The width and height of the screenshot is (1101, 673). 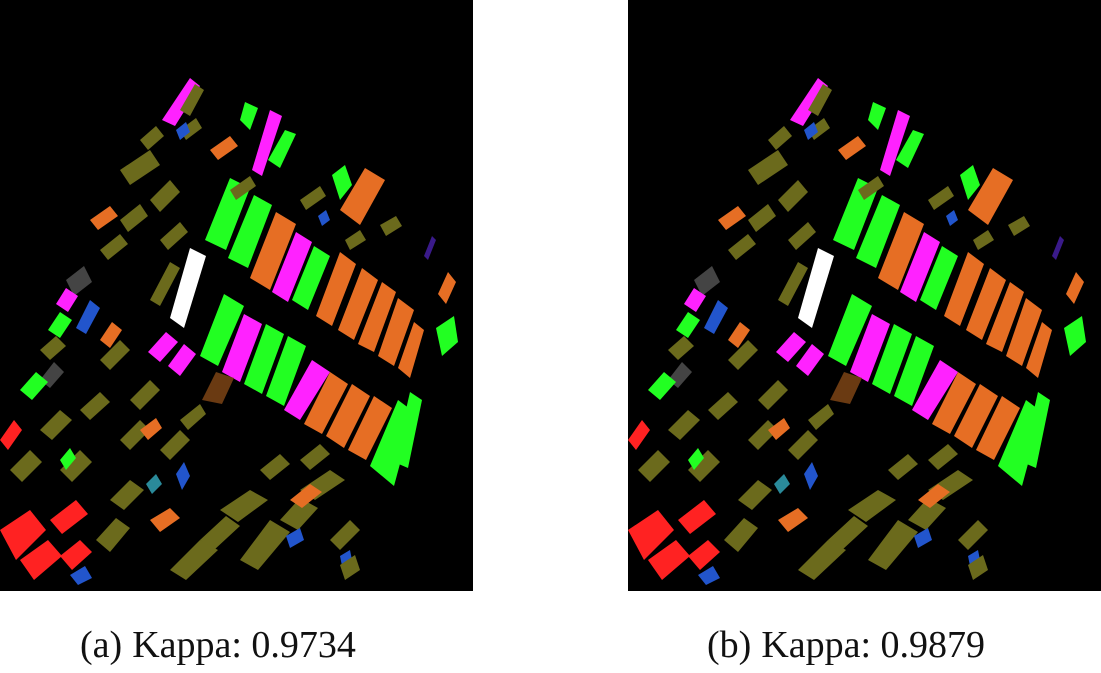 I want to click on field-region-purple, so click(x=1058, y=248).